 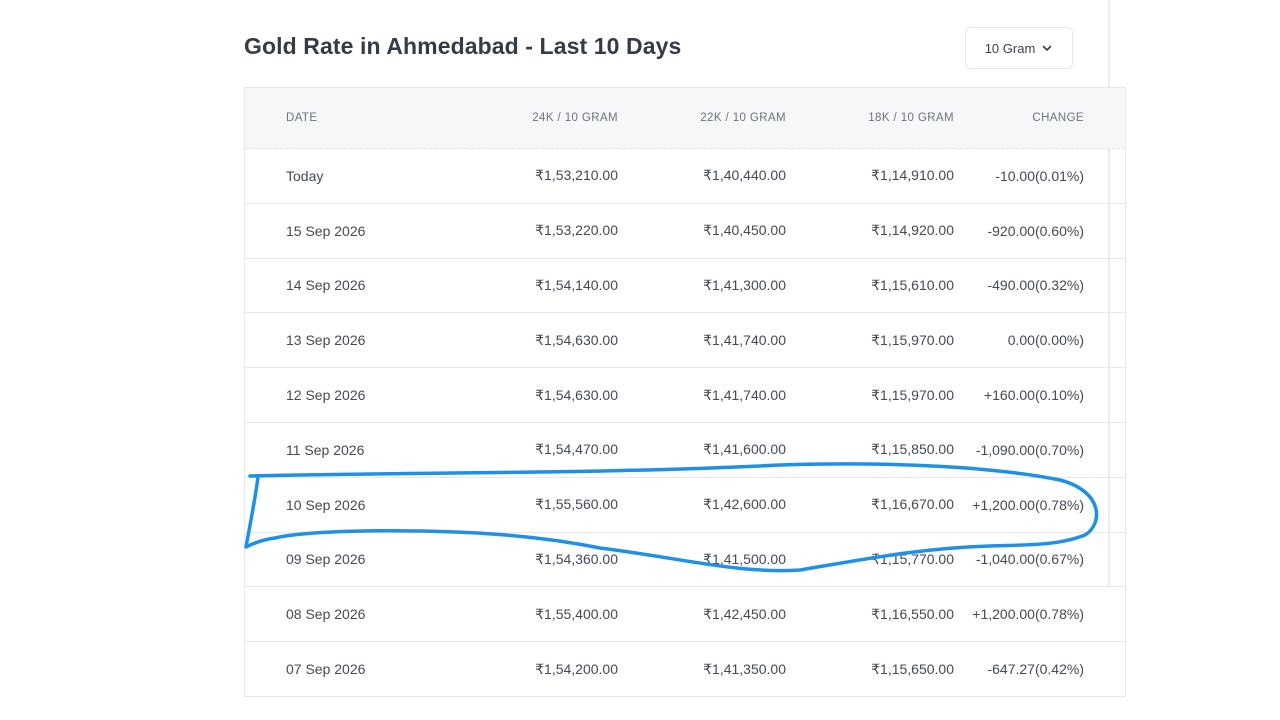 I want to click on cell-22k-price: ₹1,41,500.00, so click(x=703, y=560).